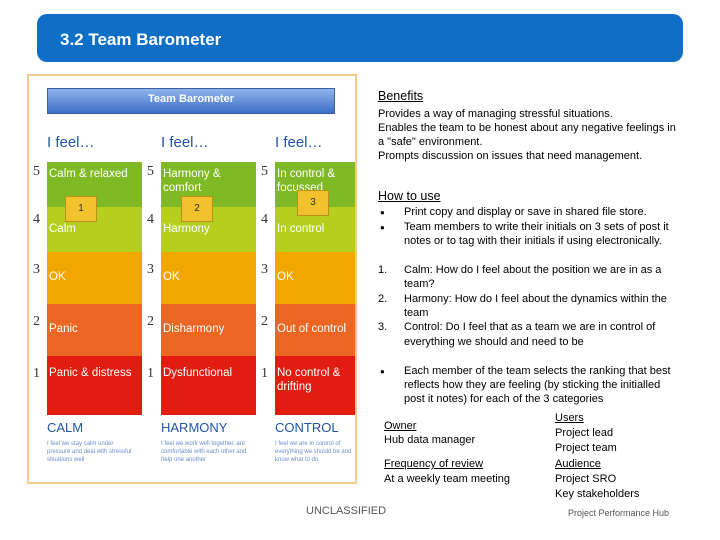 The image size is (720, 540). I want to click on band-label: Disharmony, so click(194, 329).